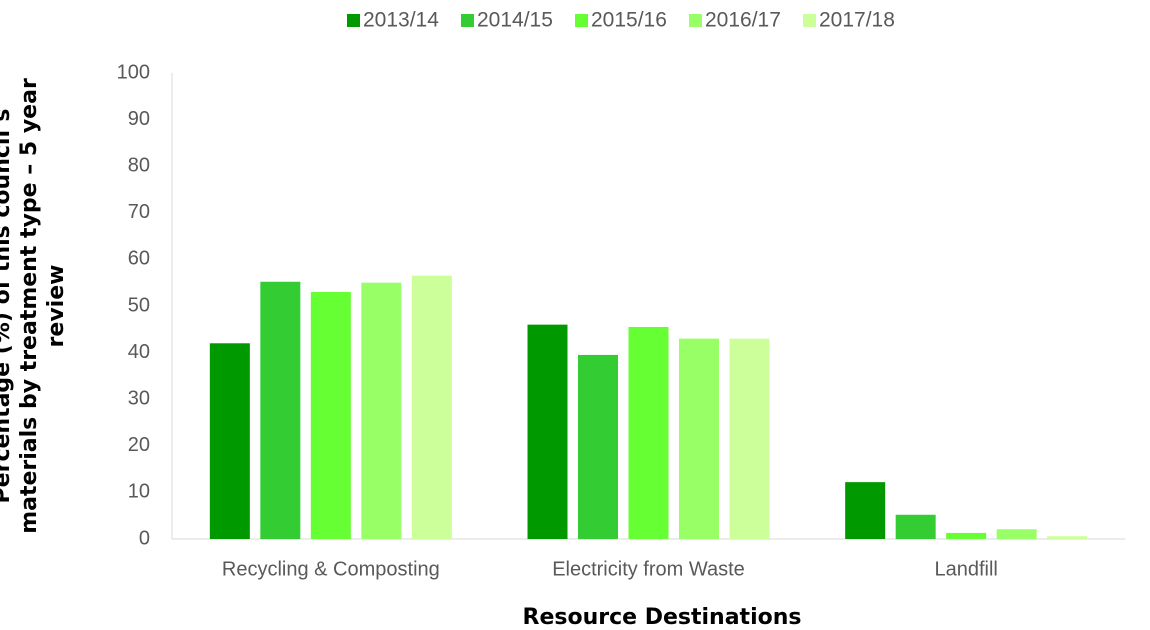  Describe the element at coordinates (7, 306) in the screenshot. I see `y-axis-title-line: Percentage (%) of this council’s` at that location.